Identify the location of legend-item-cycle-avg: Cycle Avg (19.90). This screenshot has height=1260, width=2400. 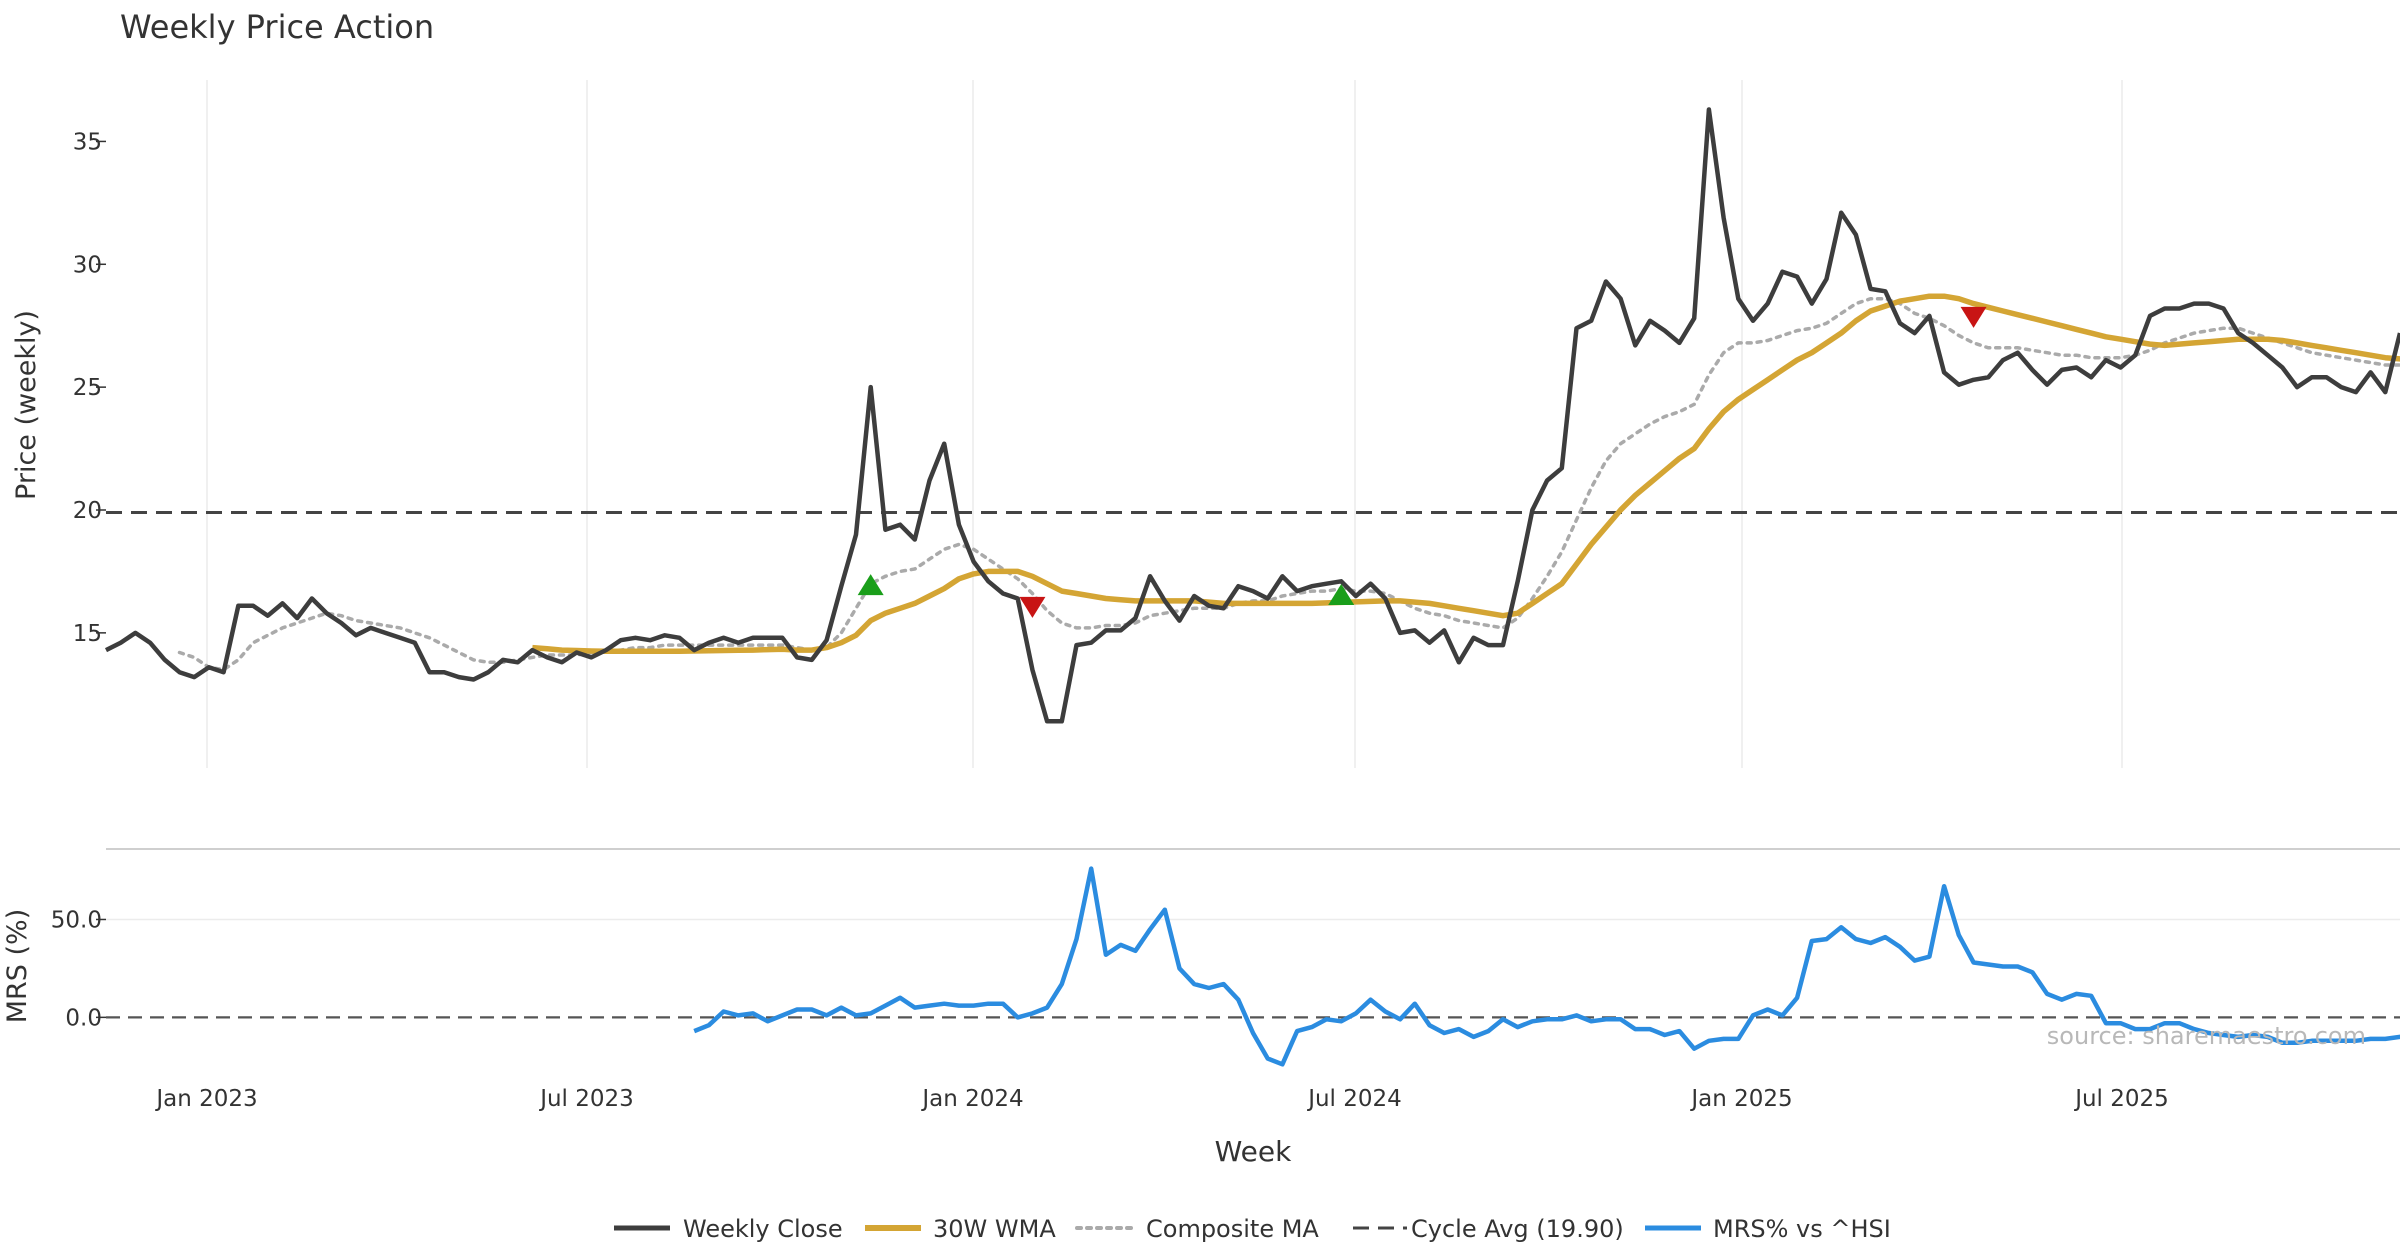
(1488, 1229).